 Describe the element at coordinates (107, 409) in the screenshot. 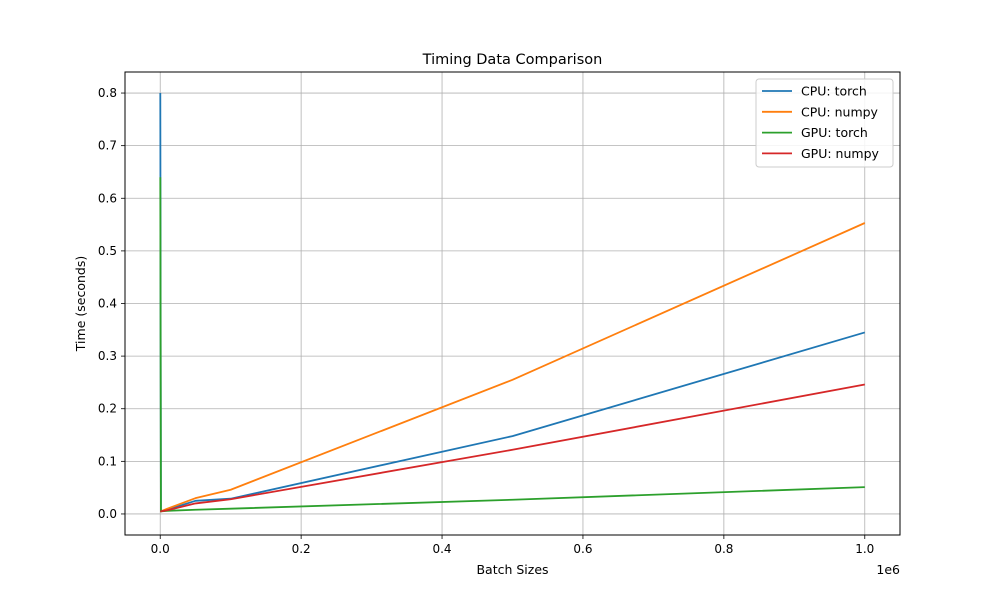

I see `y-tick-label: 0.2` at that location.